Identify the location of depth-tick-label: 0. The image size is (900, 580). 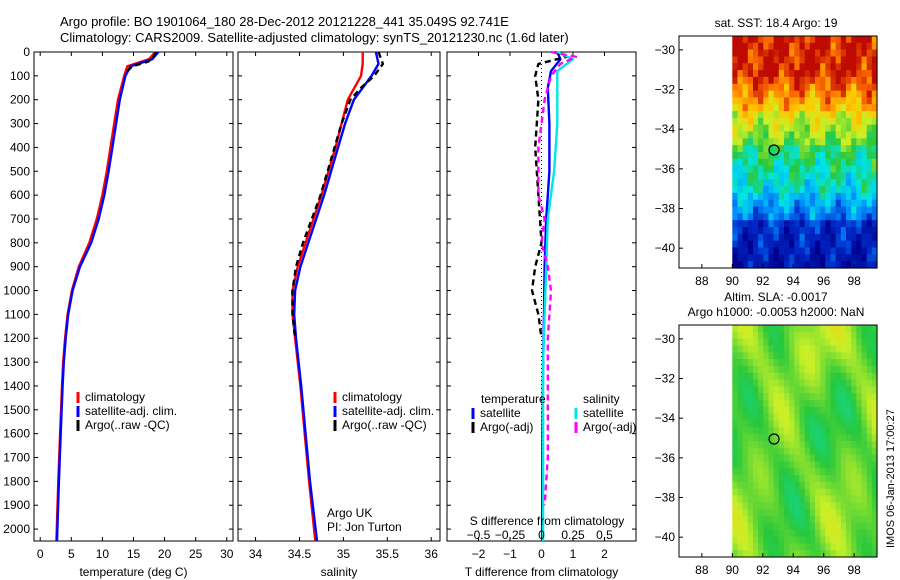
(26, 52).